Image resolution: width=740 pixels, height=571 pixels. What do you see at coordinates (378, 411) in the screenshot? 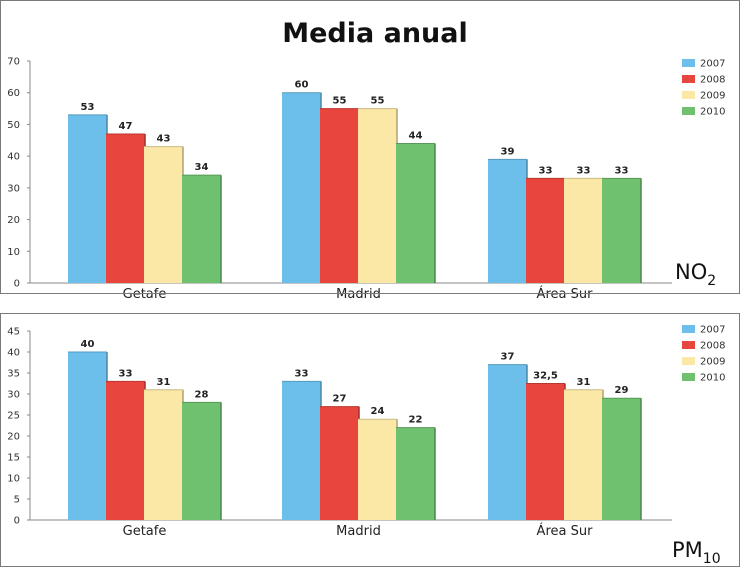
I see `data-label: 24` at bounding box center [378, 411].